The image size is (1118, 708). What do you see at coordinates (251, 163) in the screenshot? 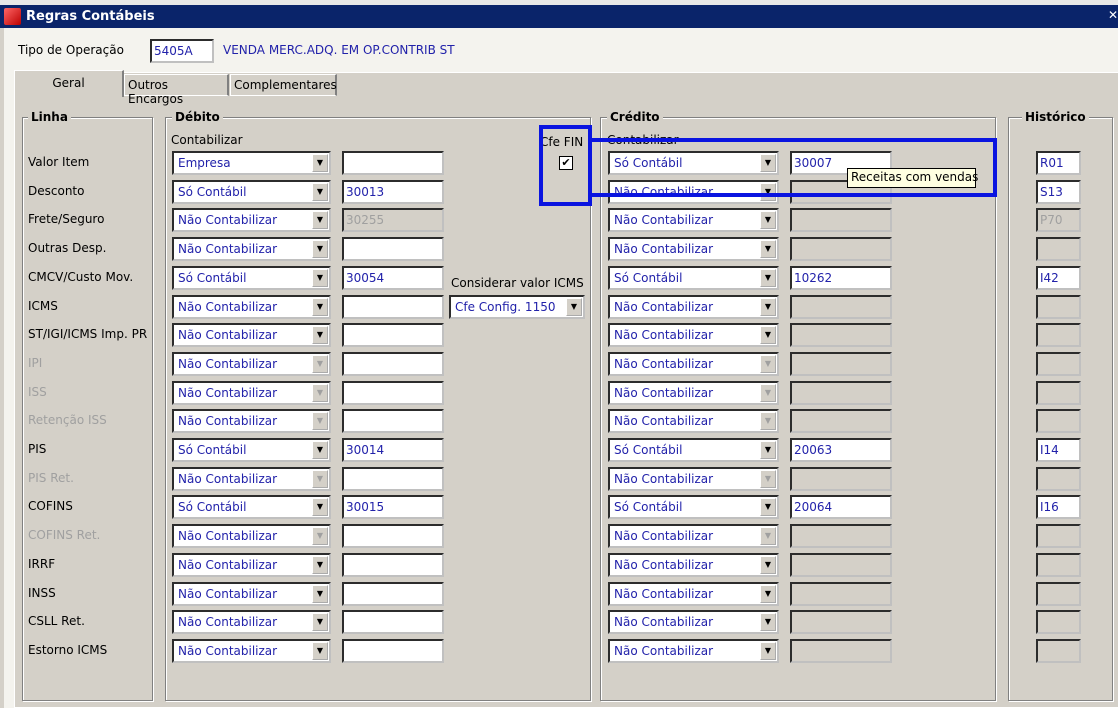
I see `debito-select: Empresa ▼` at bounding box center [251, 163].